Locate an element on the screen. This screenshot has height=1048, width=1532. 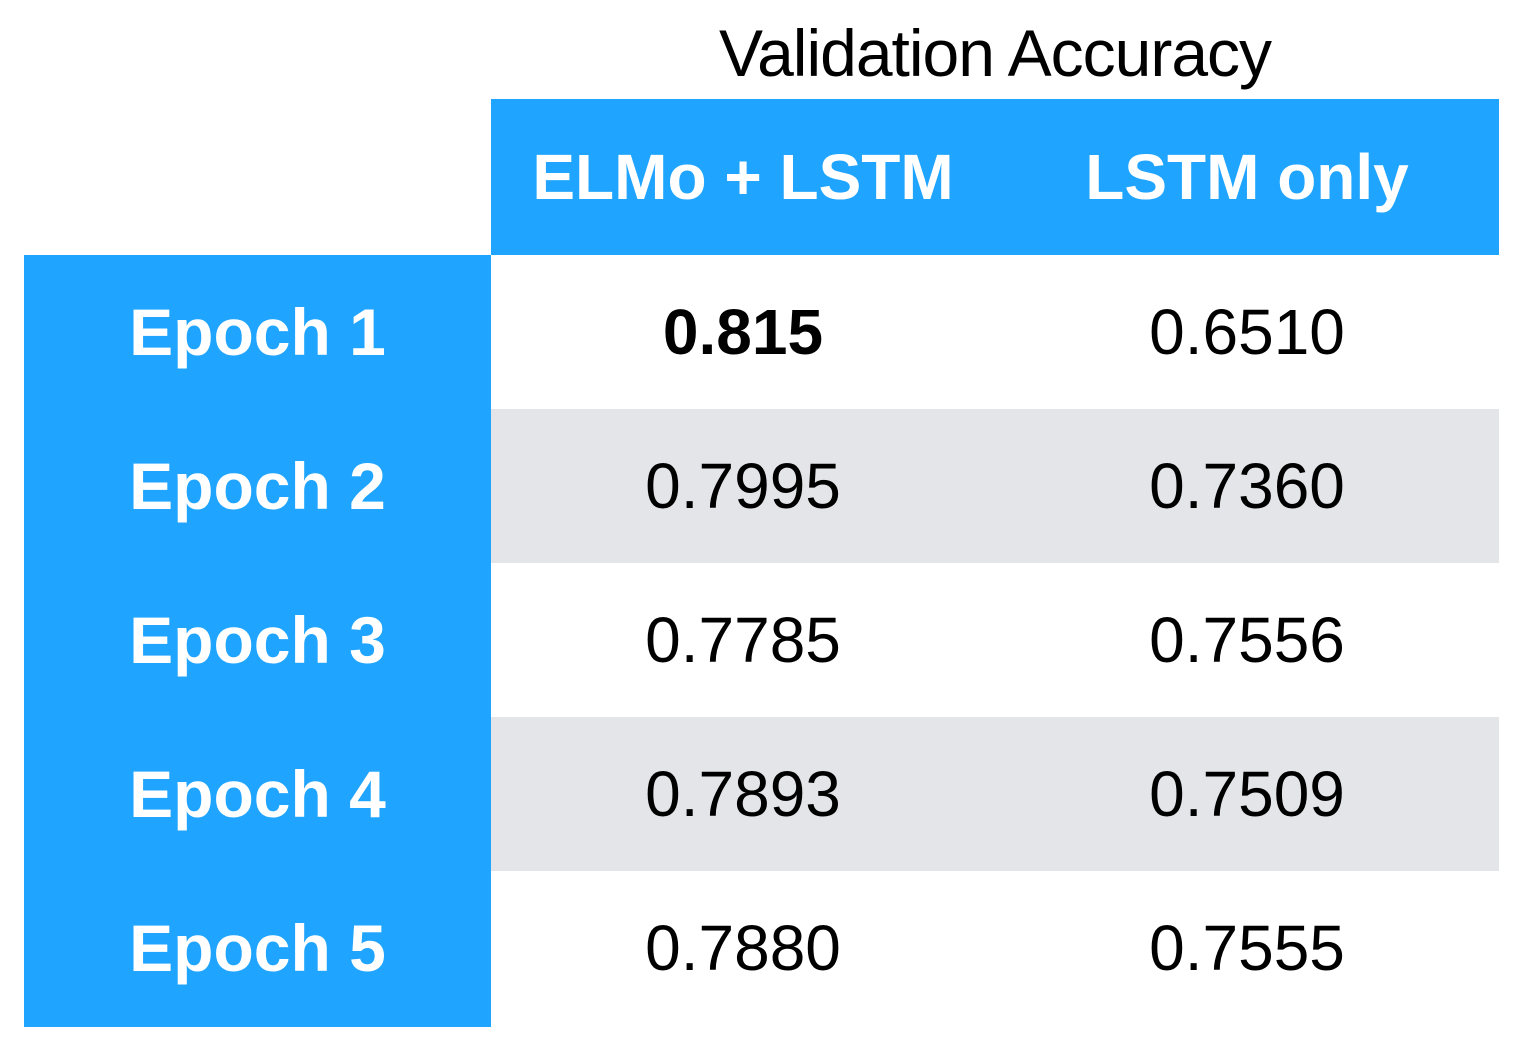
table-cell: 0.7509 is located at coordinates (1247, 794).